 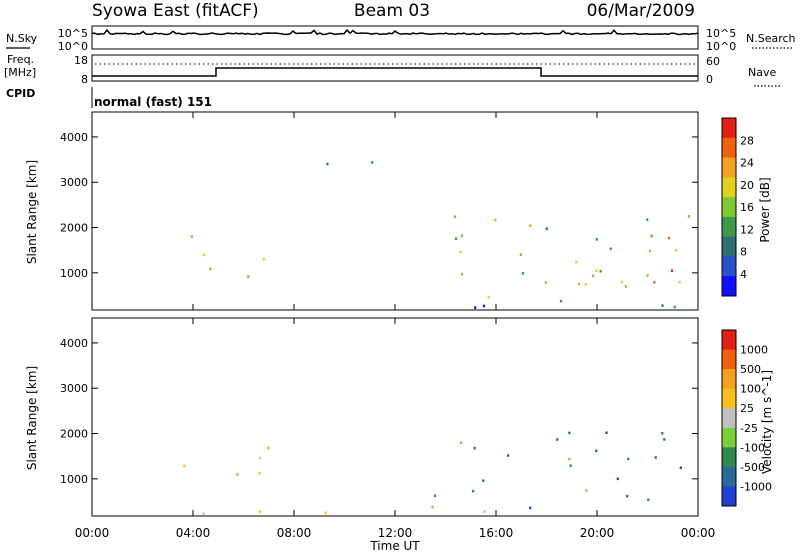 I want to click on nsky-tick-bottom: 10^0, so click(x=73, y=46).